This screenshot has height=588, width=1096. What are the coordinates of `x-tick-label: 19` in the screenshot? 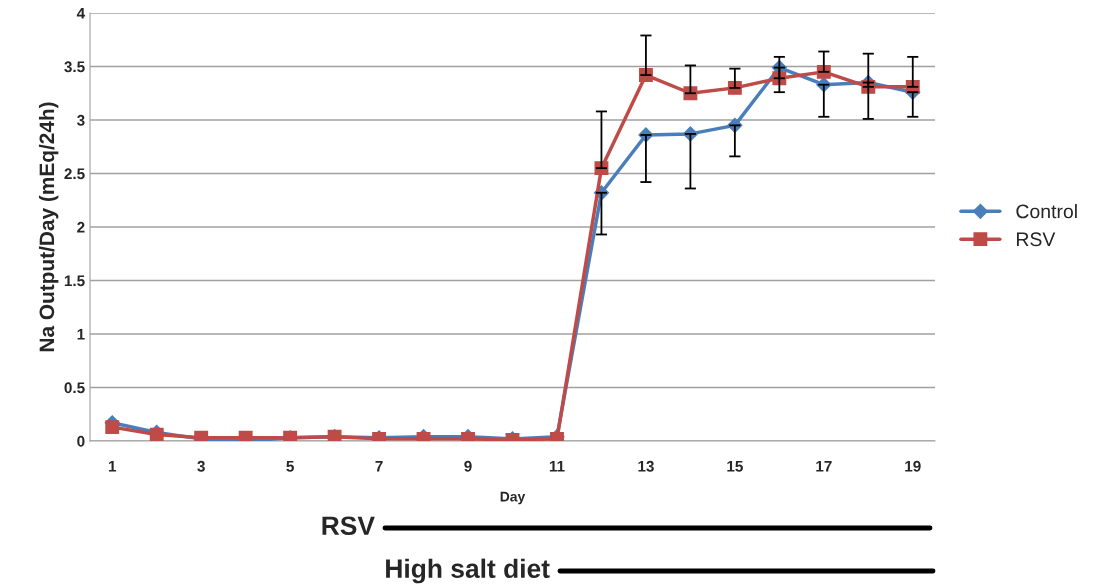 It's located at (913, 466).